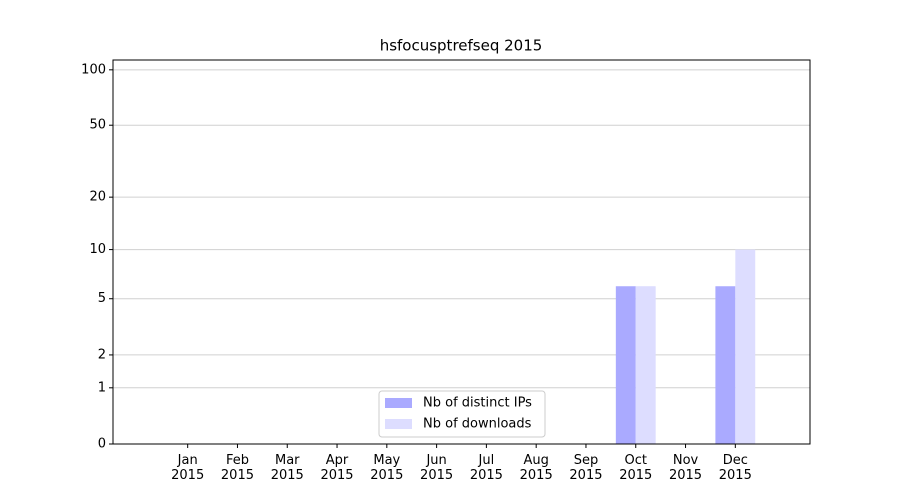 Image resolution: width=900 pixels, height=500 pixels. What do you see at coordinates (486, 468) in the screenshot?
I see `x-tick-label: Jul 2015` at bounding box center [486, 468].